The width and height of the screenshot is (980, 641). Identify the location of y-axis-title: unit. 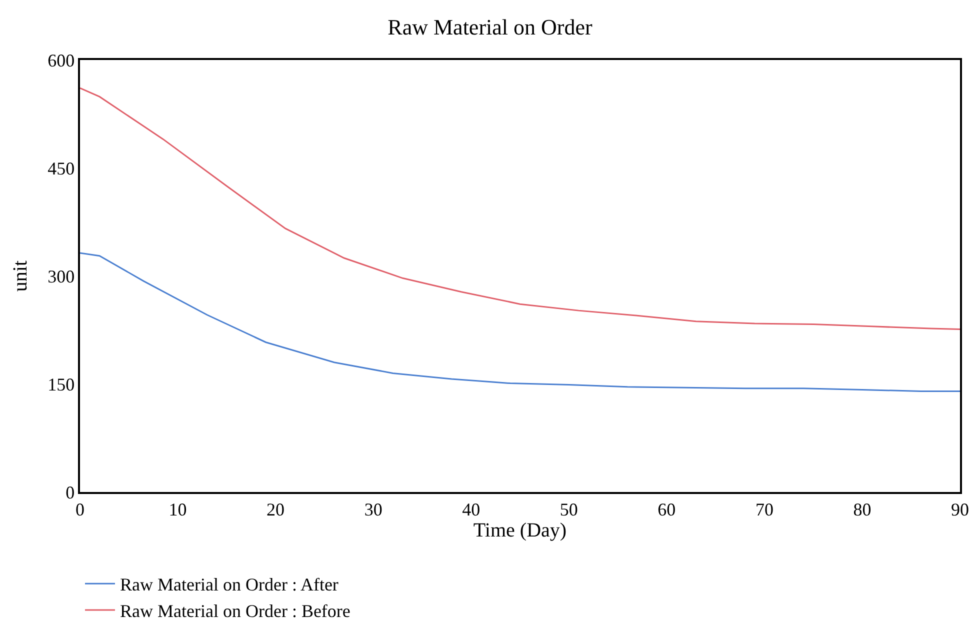
(21, 276).